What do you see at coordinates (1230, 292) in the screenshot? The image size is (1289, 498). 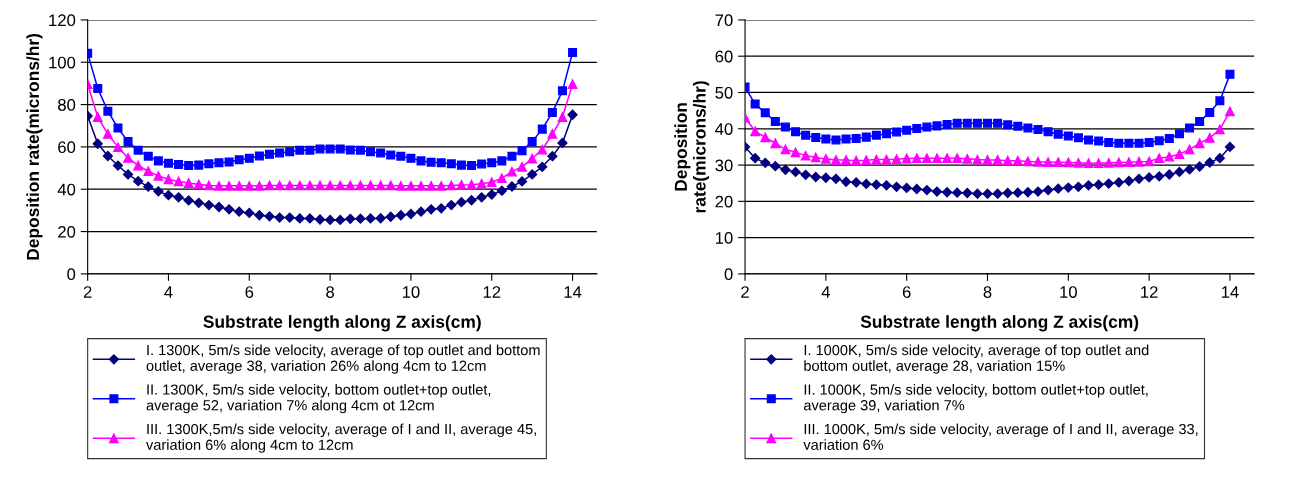 I see `x-tick-label: 14` at bounding box center [1230, 292].